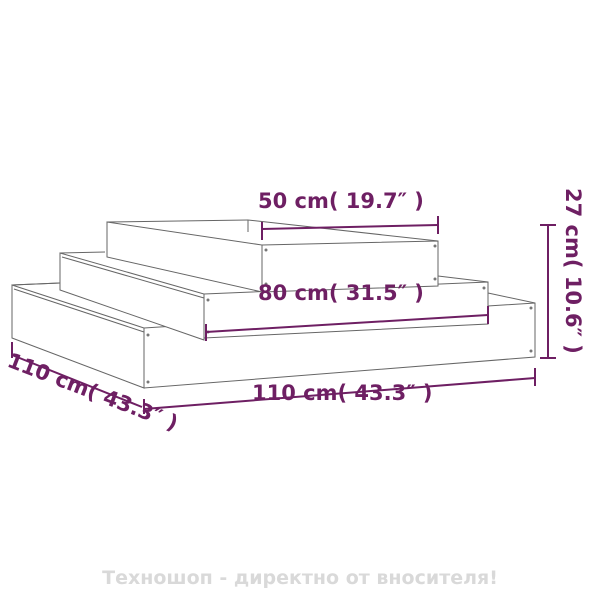 The image size is (600, 600). Describe the element at coordinates (573, 271) in the screenshot. I see `height-label: 27 cm( 10.6″ )` at that location.